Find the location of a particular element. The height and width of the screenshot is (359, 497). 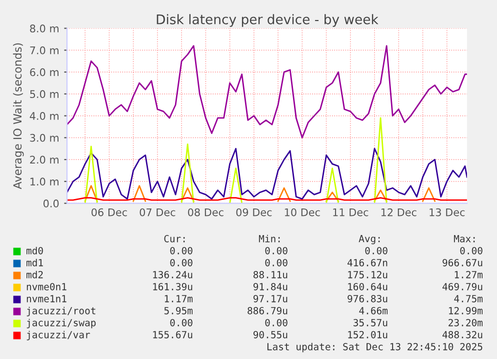

chart-title: Disk latency per device - by week is located at coordinates (267, 20).